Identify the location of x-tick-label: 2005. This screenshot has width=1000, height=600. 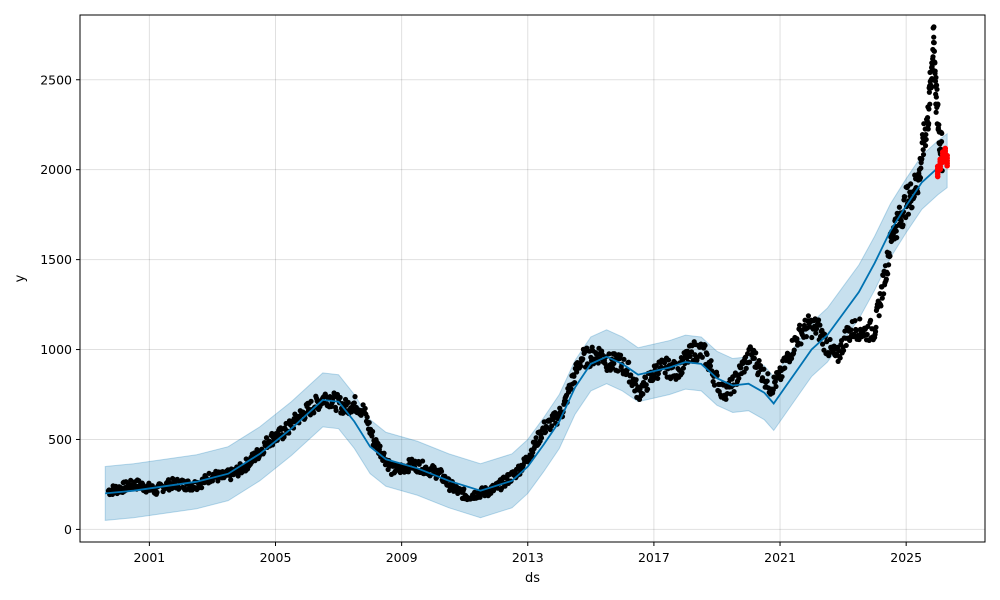
(276, 557).